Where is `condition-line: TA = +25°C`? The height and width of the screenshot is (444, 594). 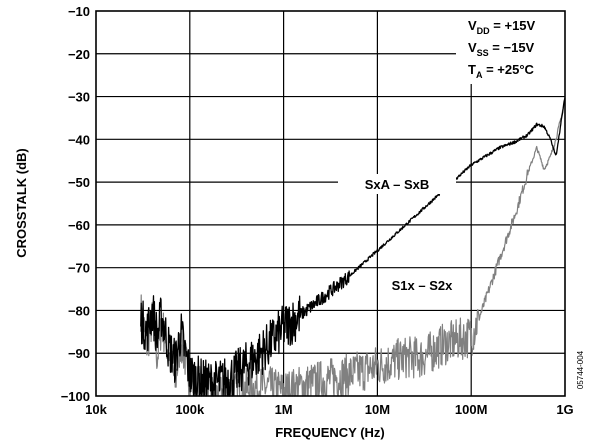 condition-line: TA = +25°C is located at coordinates (501, 71).